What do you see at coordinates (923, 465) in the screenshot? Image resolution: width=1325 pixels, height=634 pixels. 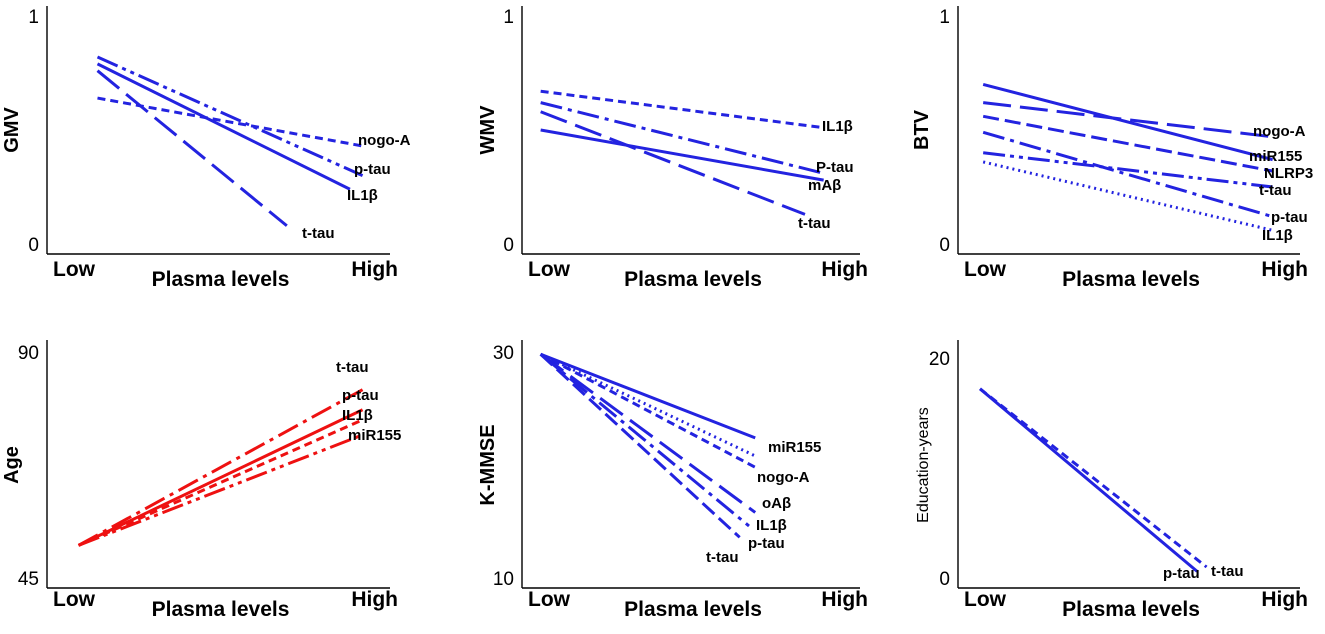 I see `y-axis-label: Education-years` at bounding box center [923, 465].